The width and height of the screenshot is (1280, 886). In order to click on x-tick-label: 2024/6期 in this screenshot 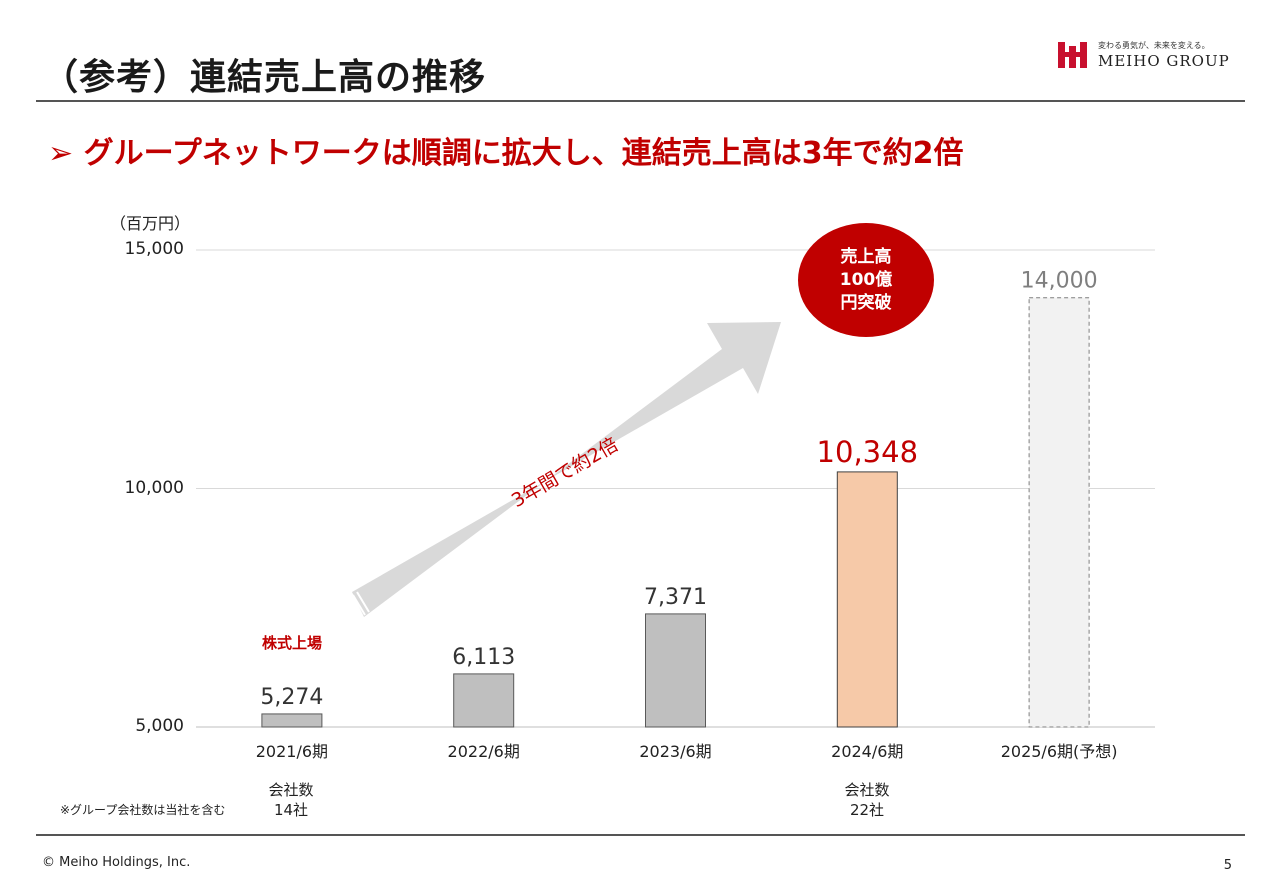, I will do `click(867, 751)`.